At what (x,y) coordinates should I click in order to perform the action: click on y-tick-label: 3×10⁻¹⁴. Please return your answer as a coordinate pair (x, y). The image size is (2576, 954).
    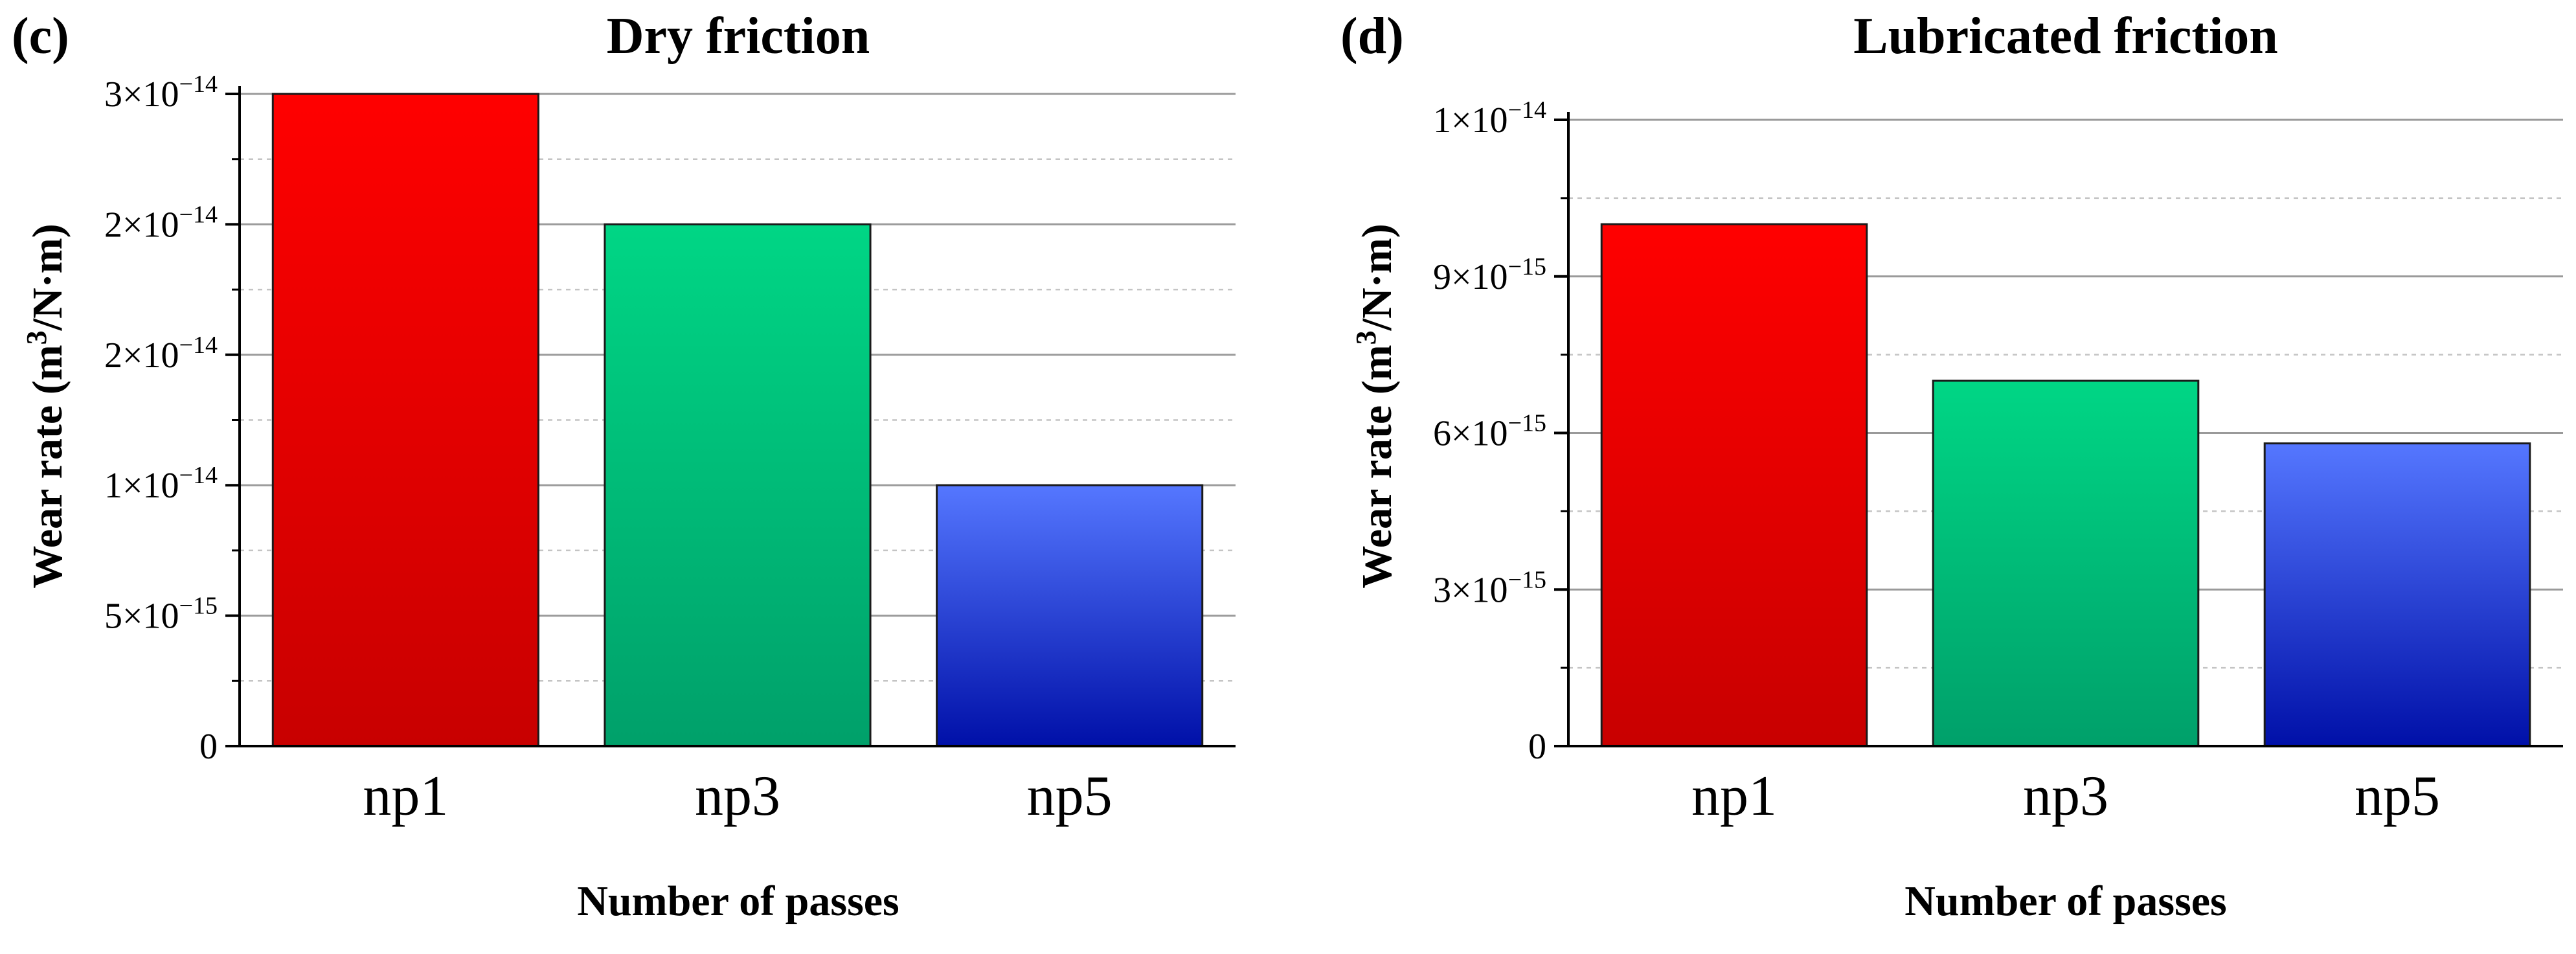
    Looking at the image, I should click on (161, 93).